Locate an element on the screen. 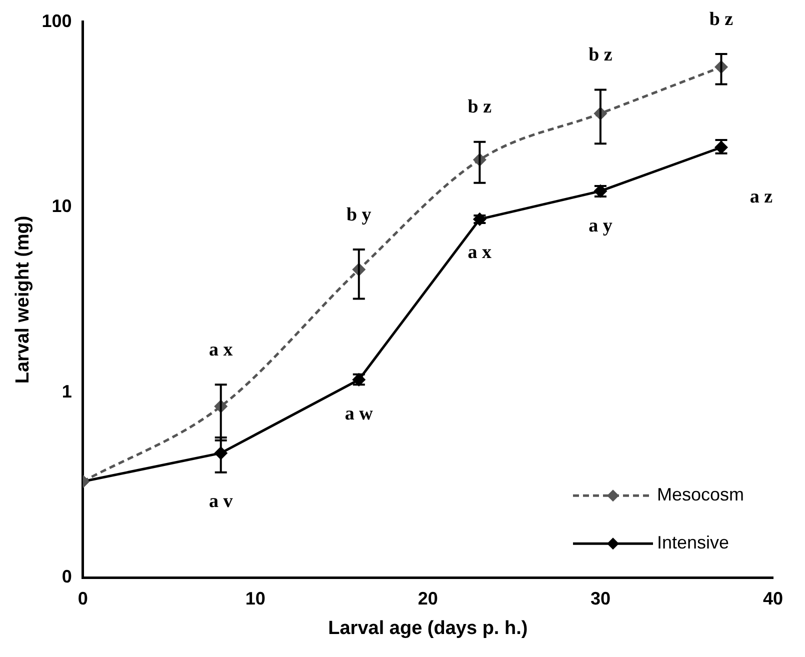 The image size is (805, 657). annotation: a z is located at coordinates (762, 197).